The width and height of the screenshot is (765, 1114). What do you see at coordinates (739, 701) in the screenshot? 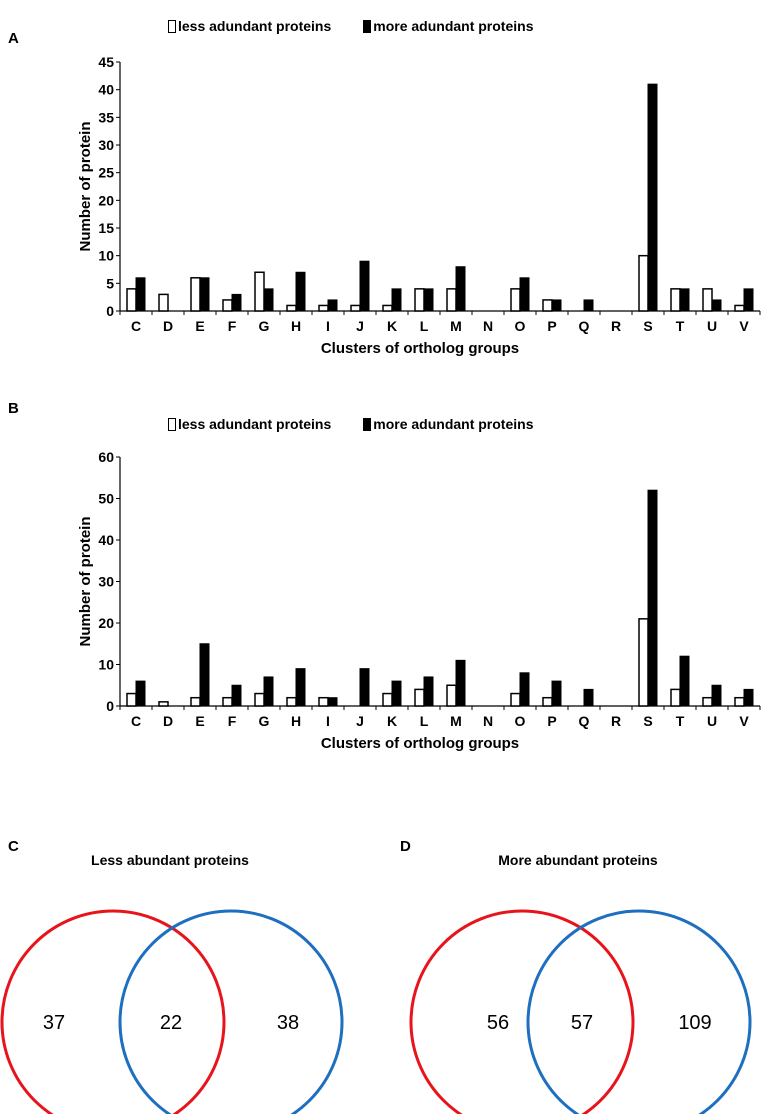
I see `bar-less-V` at bounding box center [739, 701].